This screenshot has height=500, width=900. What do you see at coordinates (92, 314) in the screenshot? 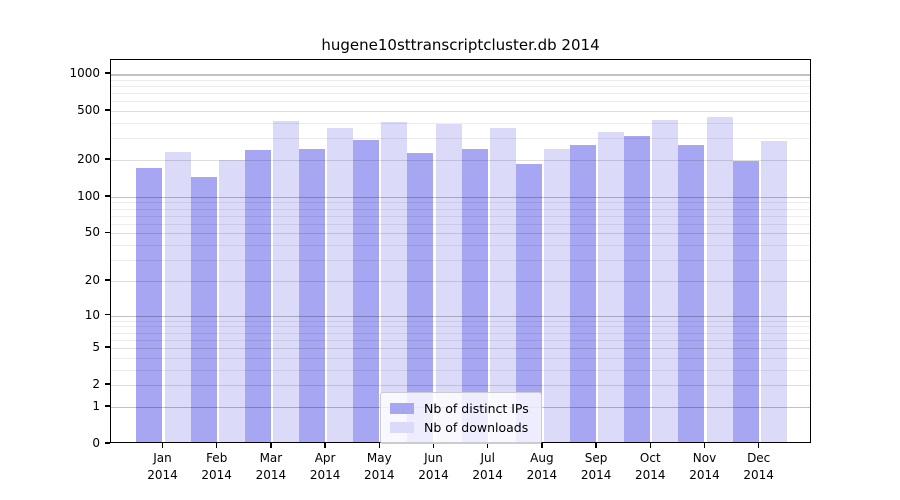
I see `y-tick-label: 10` at bounding box center [92, 314].